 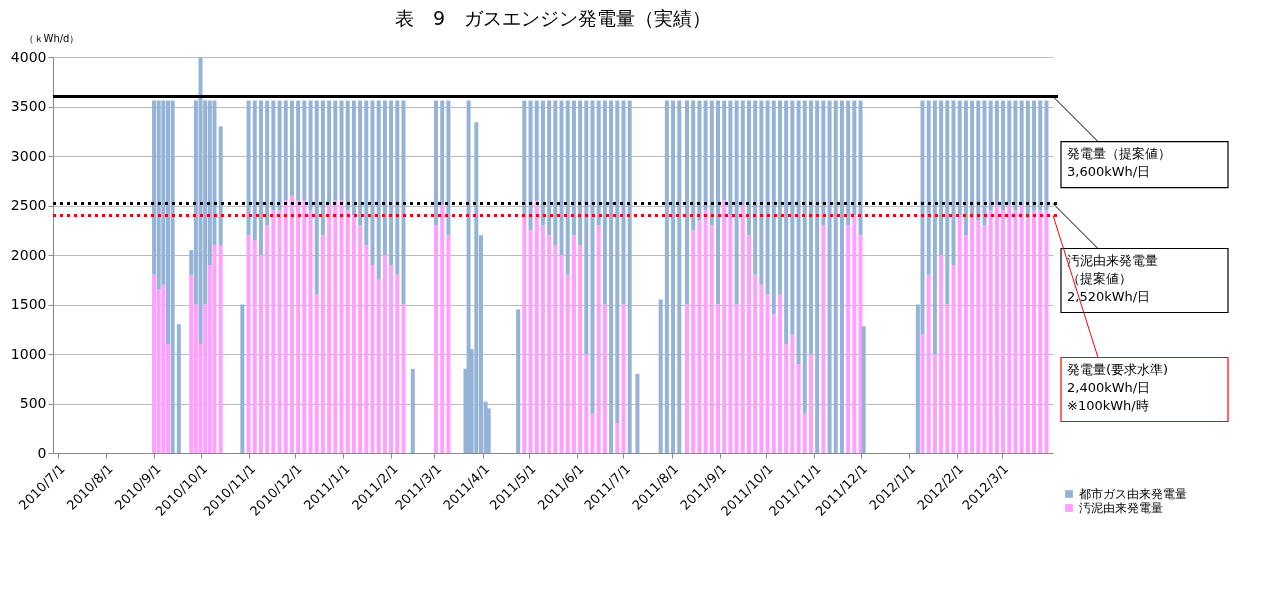 What do you see at coordinates (28, 304) in the screenshot?
I see `y-tick-label: 1500` at bounding box center [28, 304].